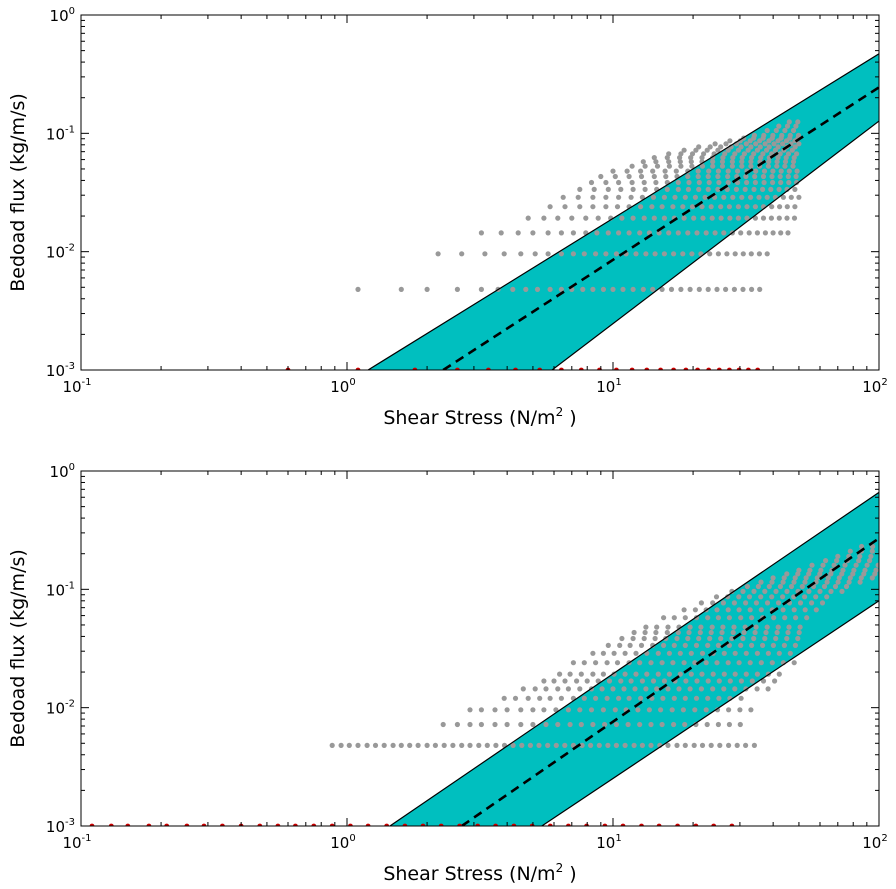 The width and height of the screenshot is (896, 889). What do you see at coordinates (608, 386) in the screenshot?
I see `x-tick-label: 10¹` at bounding box center [608, 386].